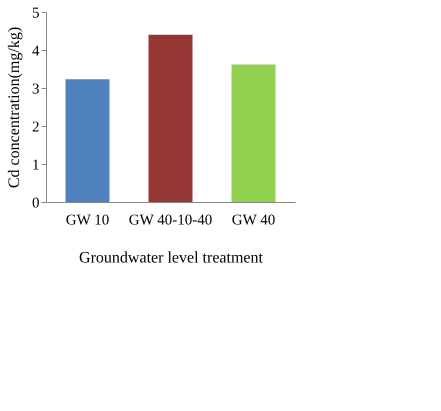 The width and height of the screenshot is (441, 411). What do you see at coordinates (88, 220) in the screenshot?
I see `x-tick-label: GW 10` at bounding box center [88, 220].